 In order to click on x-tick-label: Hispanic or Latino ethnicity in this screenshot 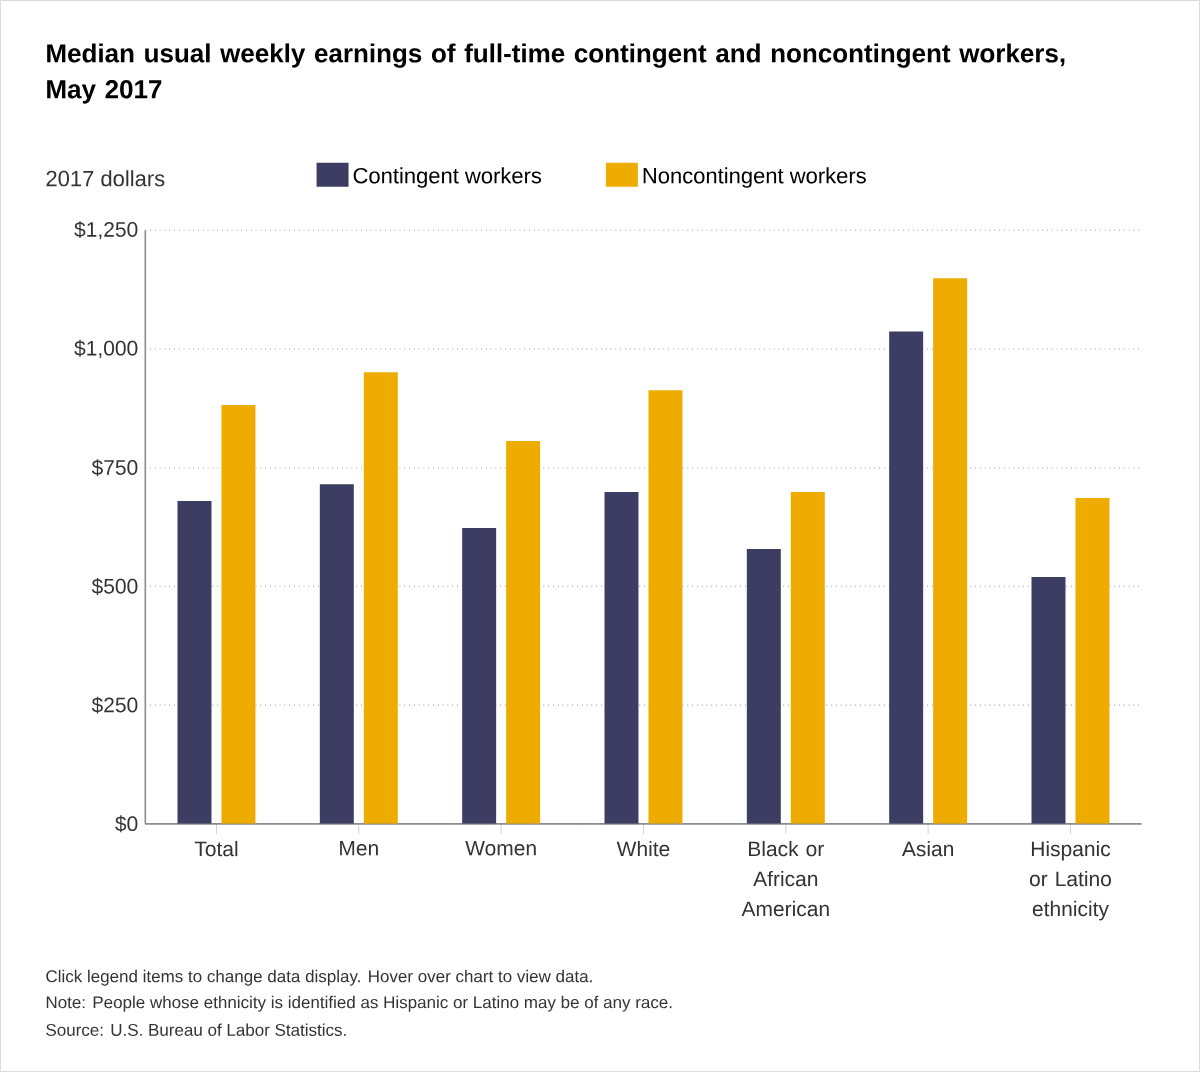, I will do `click(1070, 880)`.